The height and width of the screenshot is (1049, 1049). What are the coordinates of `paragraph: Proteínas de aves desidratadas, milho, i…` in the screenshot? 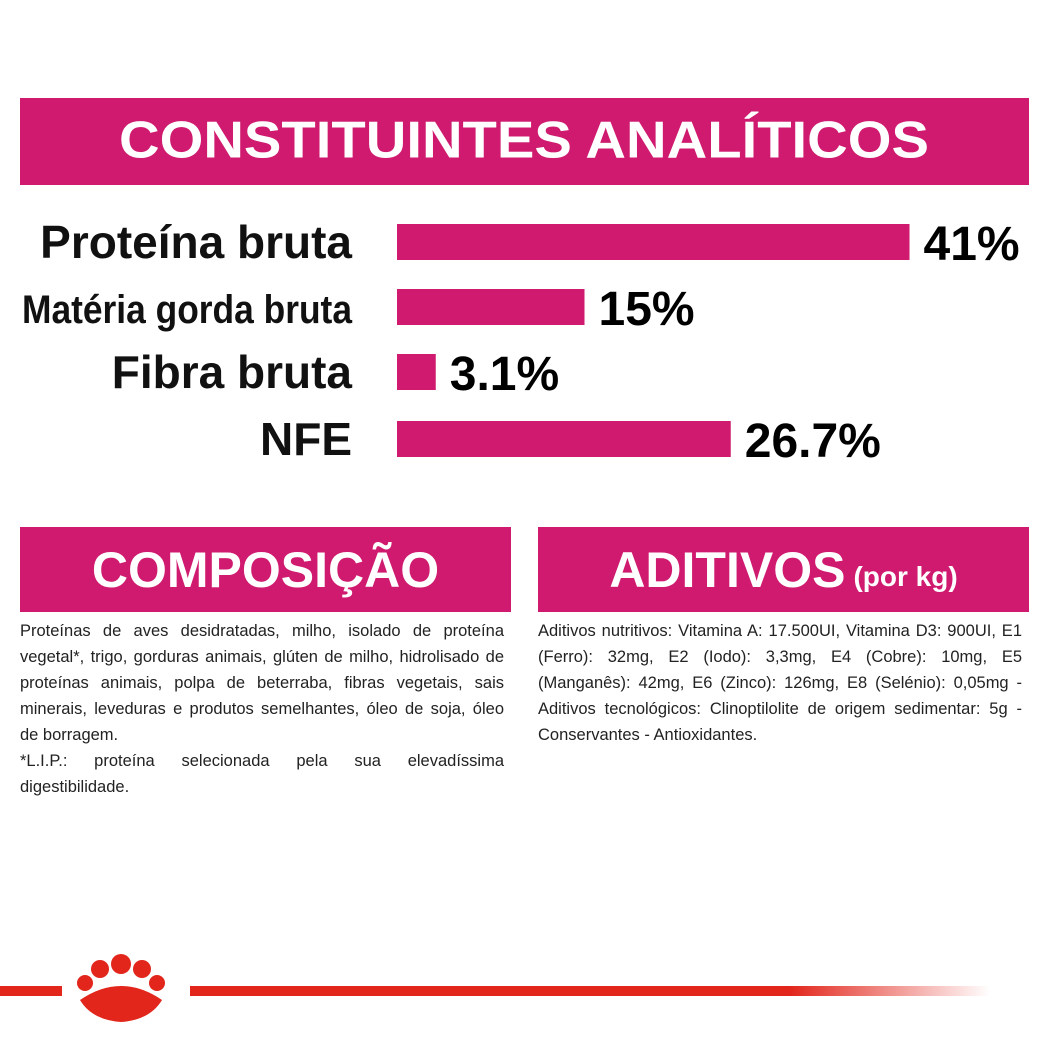 It's located at (262, 683).